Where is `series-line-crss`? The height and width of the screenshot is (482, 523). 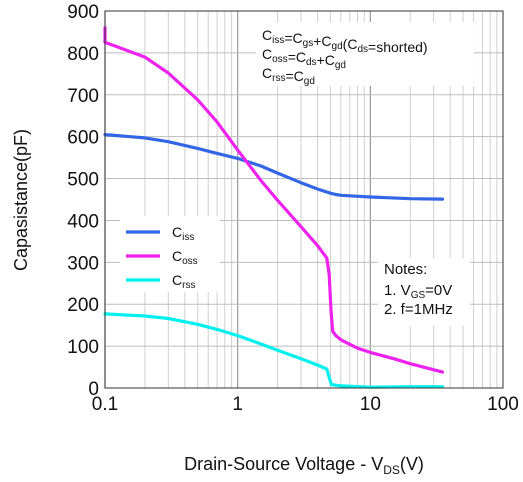 series-line-crss is located at coordinates (274, 350).